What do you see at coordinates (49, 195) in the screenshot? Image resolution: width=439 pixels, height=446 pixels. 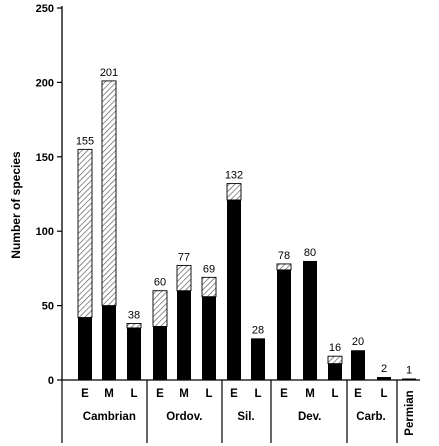 I see `y-axis: 0 50 100 150 200 250` at bounding box center [49, 195].